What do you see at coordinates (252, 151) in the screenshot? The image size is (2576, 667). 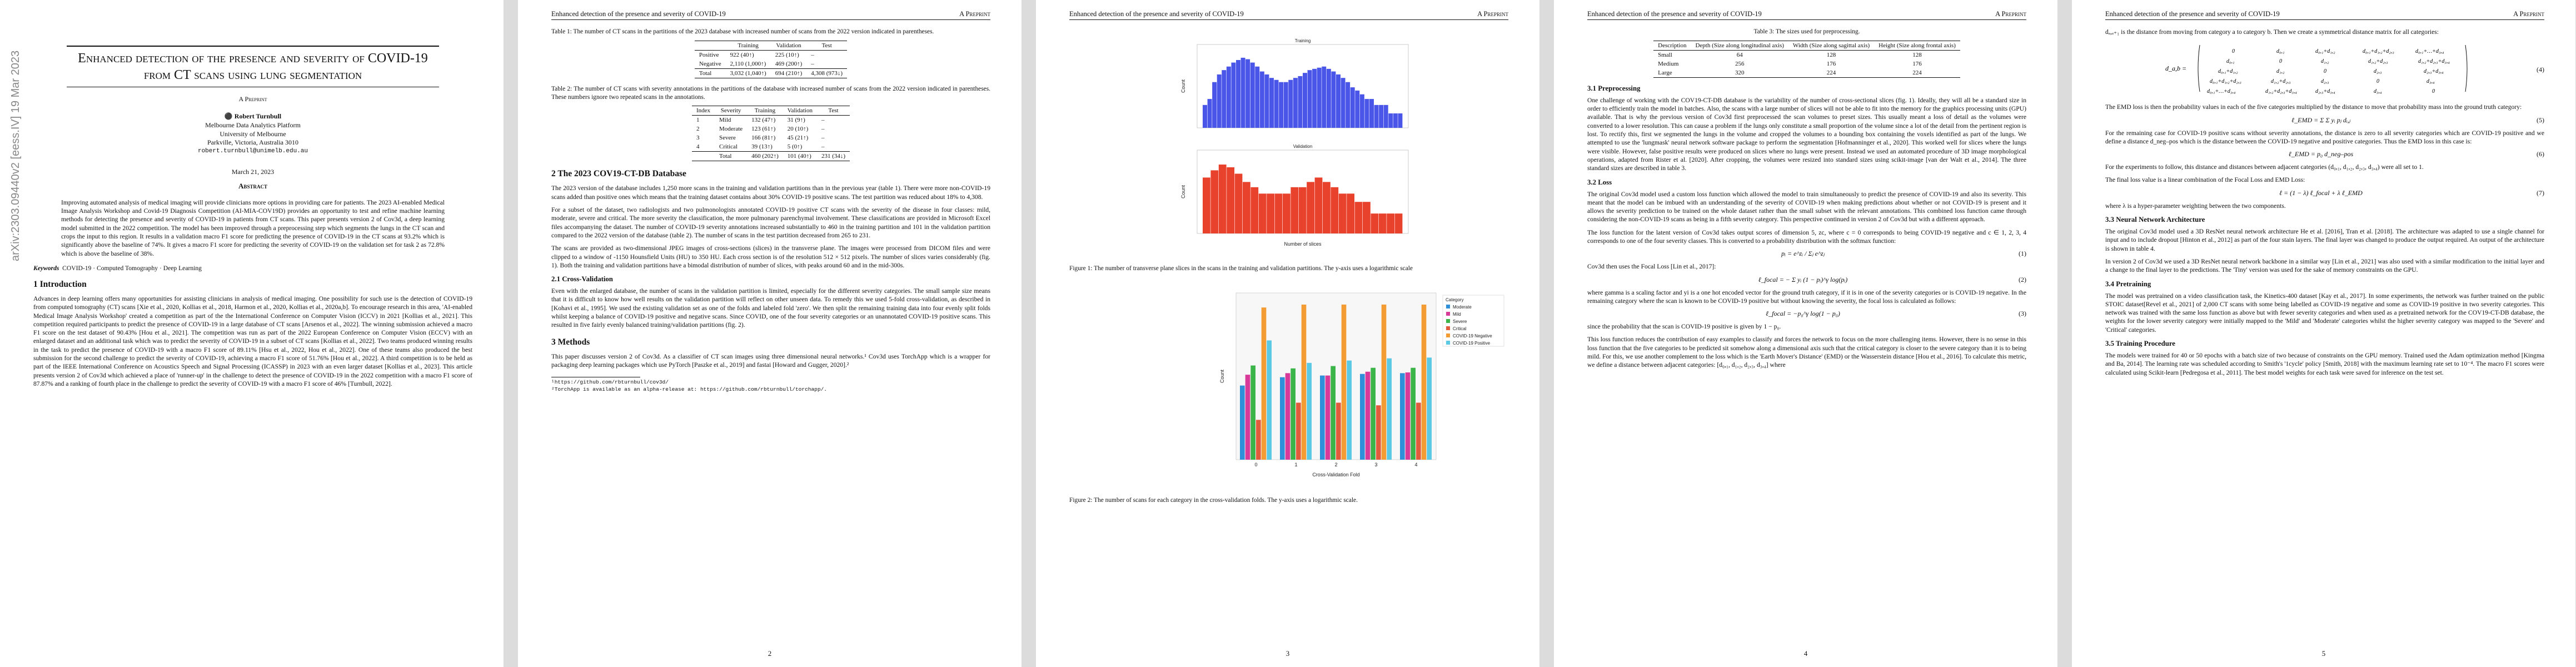 I see `author-email: robert.turnbull@unimelb.edu.au` at bounding box center [252, 151].